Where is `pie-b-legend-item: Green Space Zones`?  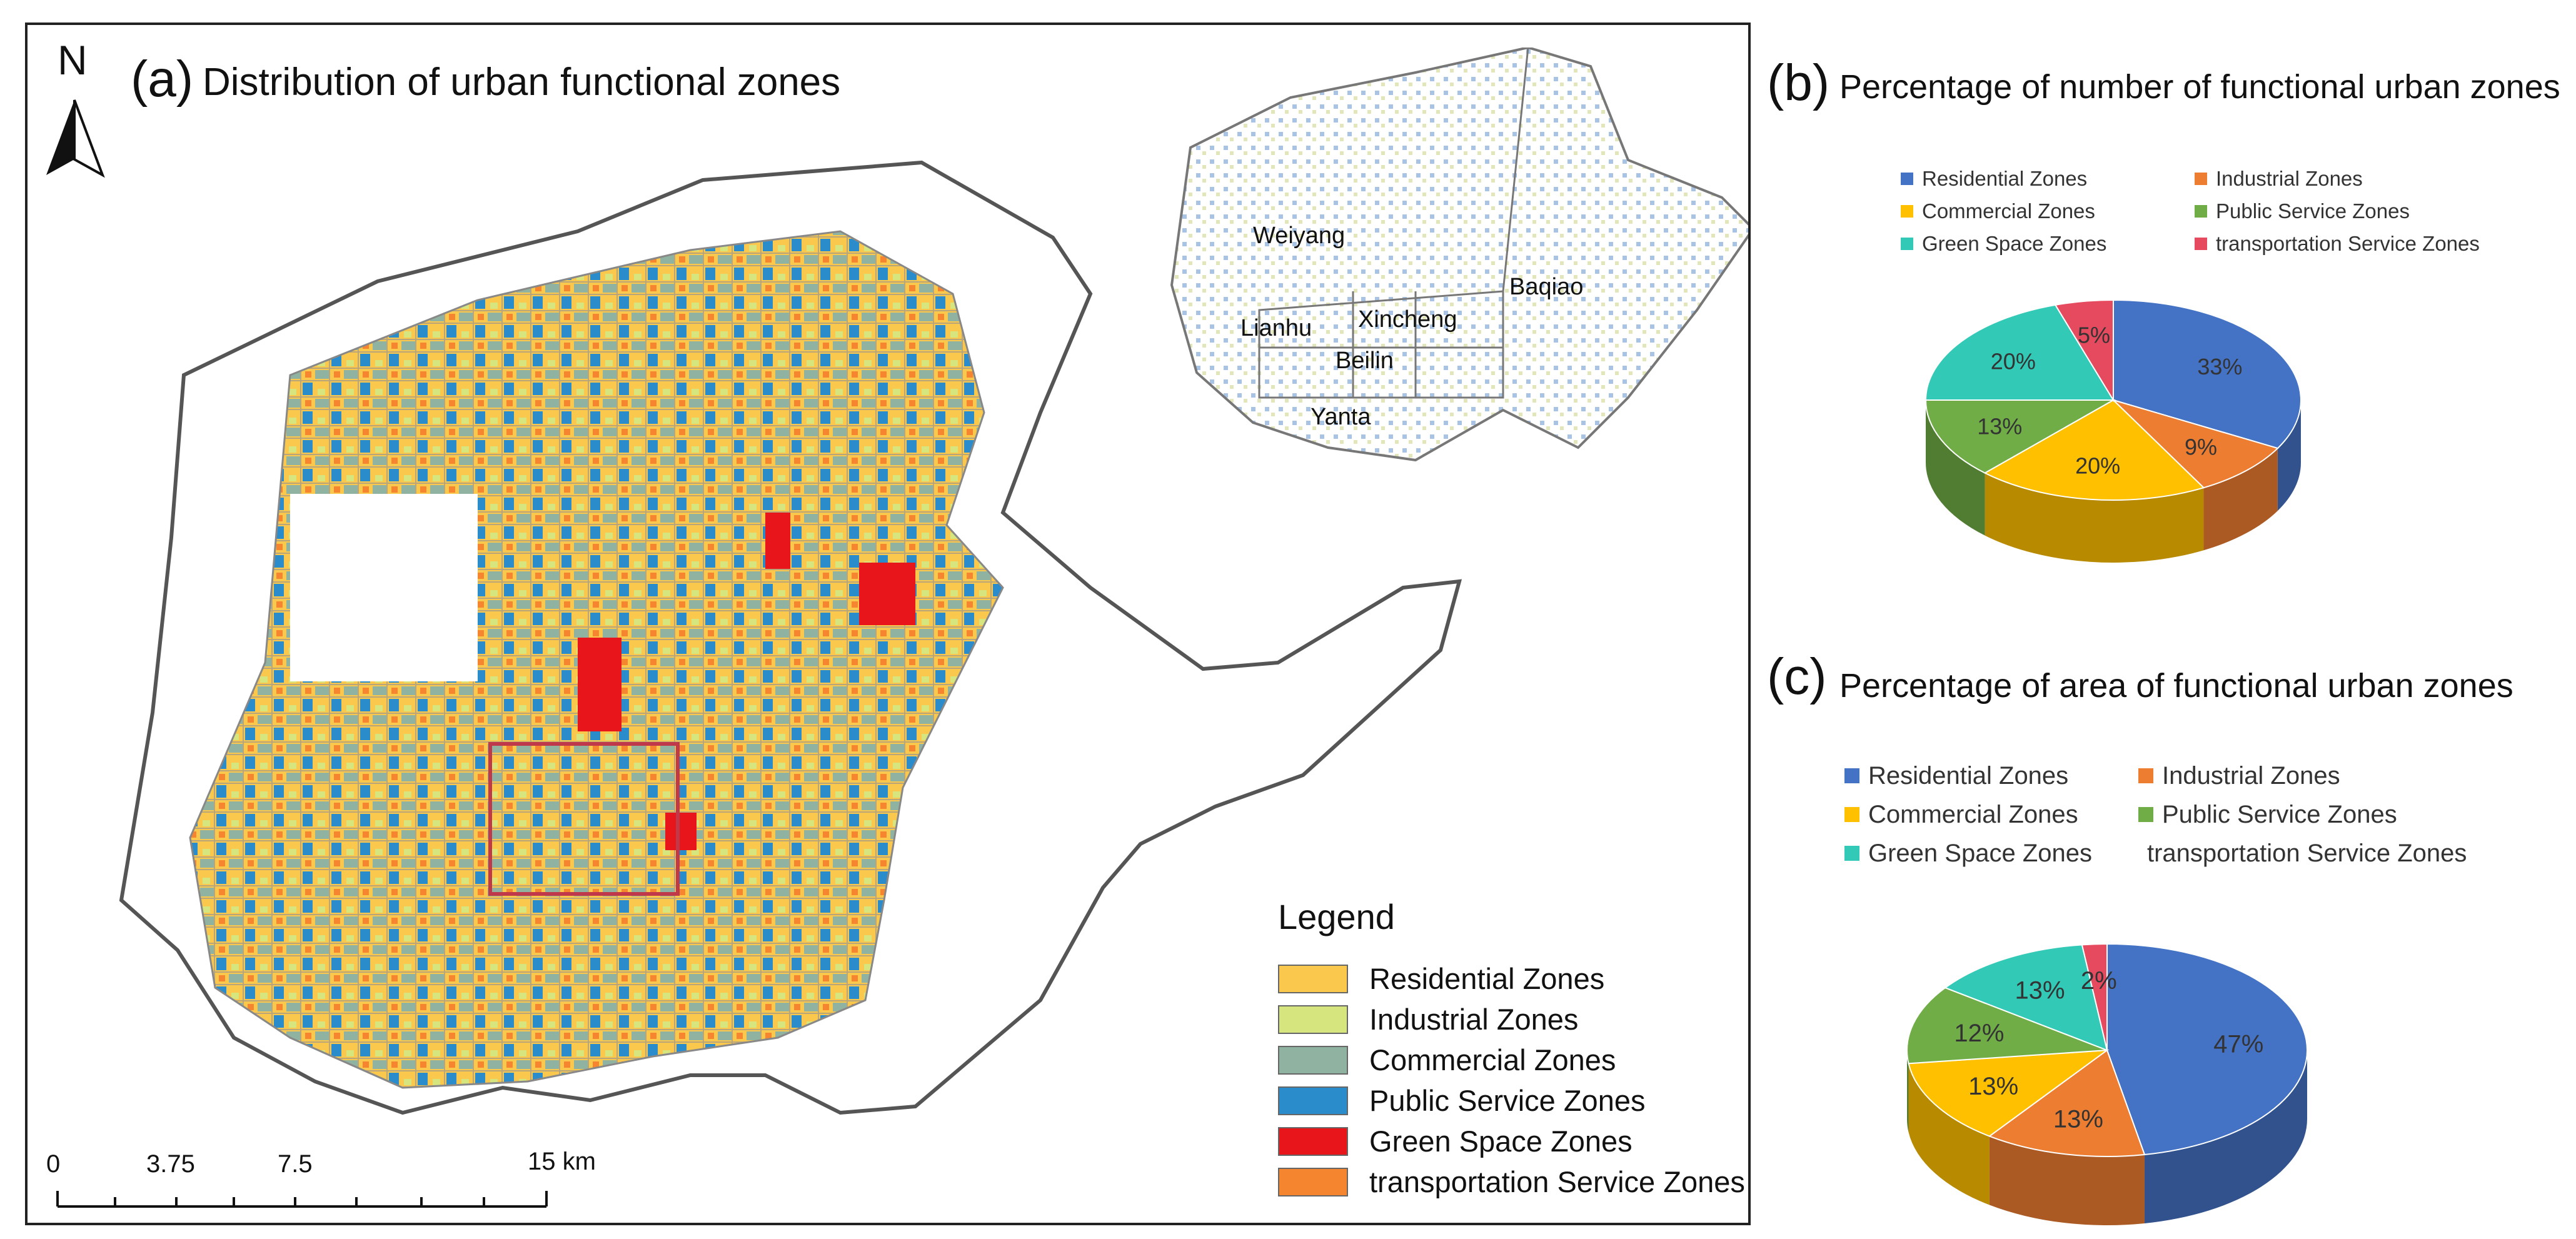
pie-b-legend-item: Green Space Zones is located at coordinates (2048, 244).